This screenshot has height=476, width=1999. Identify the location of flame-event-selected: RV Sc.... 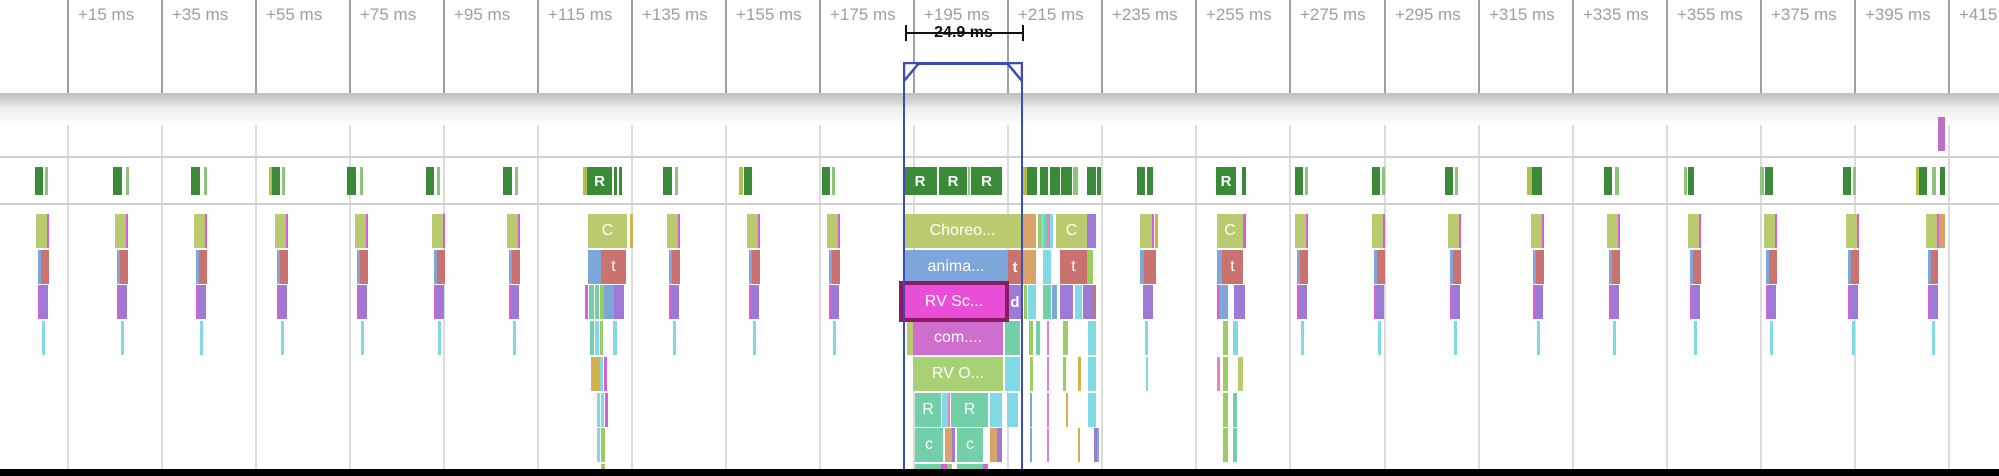
(954, 301).